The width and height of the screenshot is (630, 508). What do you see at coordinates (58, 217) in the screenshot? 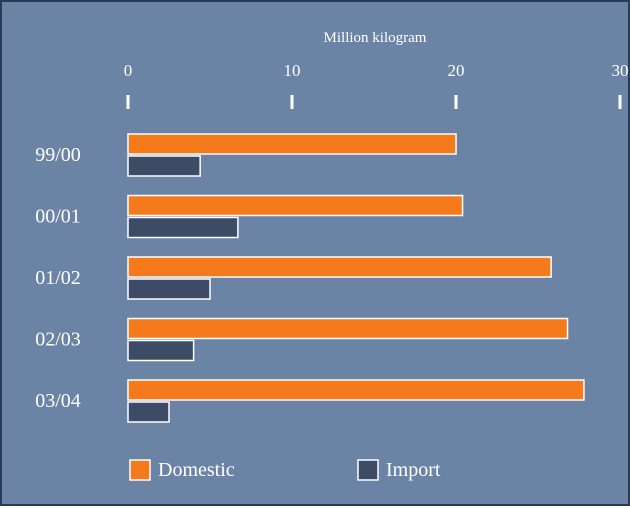
I see `category-label: 00/01` at bounding box center [58, 217].